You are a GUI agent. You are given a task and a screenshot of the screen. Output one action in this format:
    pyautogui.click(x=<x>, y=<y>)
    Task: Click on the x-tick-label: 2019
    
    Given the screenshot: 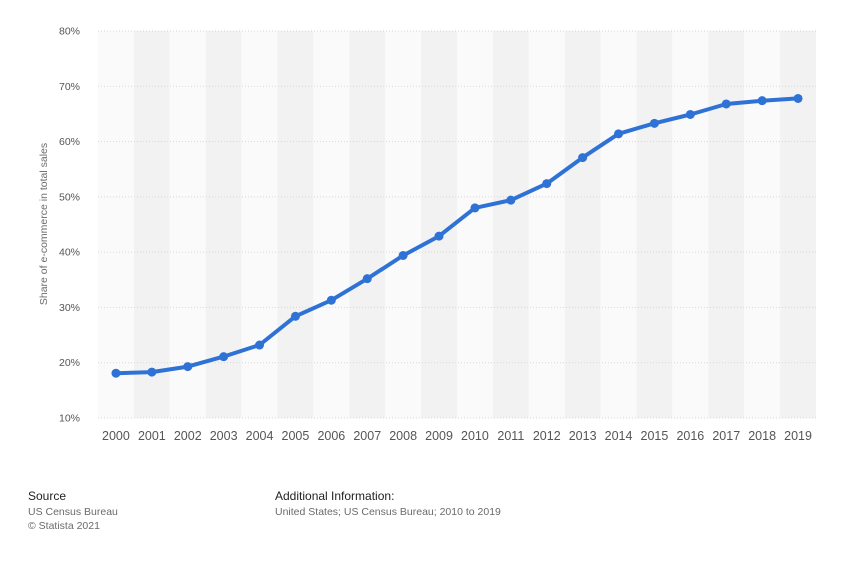 What is the action you would take?
    pyautogui.click(x=798, y=436)
    